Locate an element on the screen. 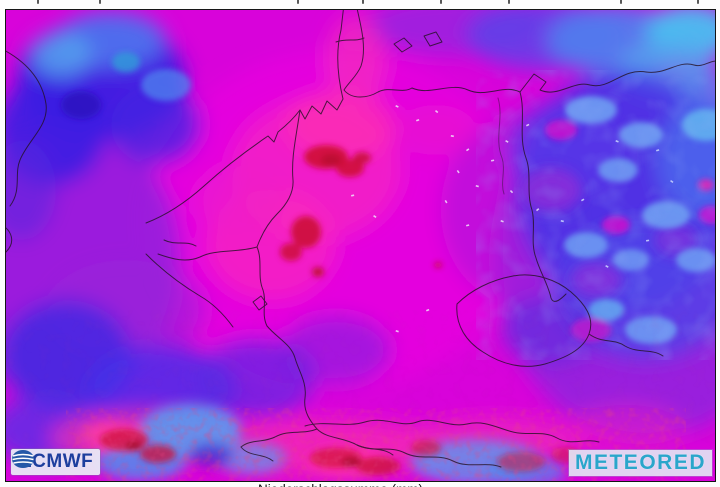 Image resolution: width=720 pixels, height=487 pixels. colorbar-axis-label: Niederschlagssumme (mm) is located at coordinates (340, 484).